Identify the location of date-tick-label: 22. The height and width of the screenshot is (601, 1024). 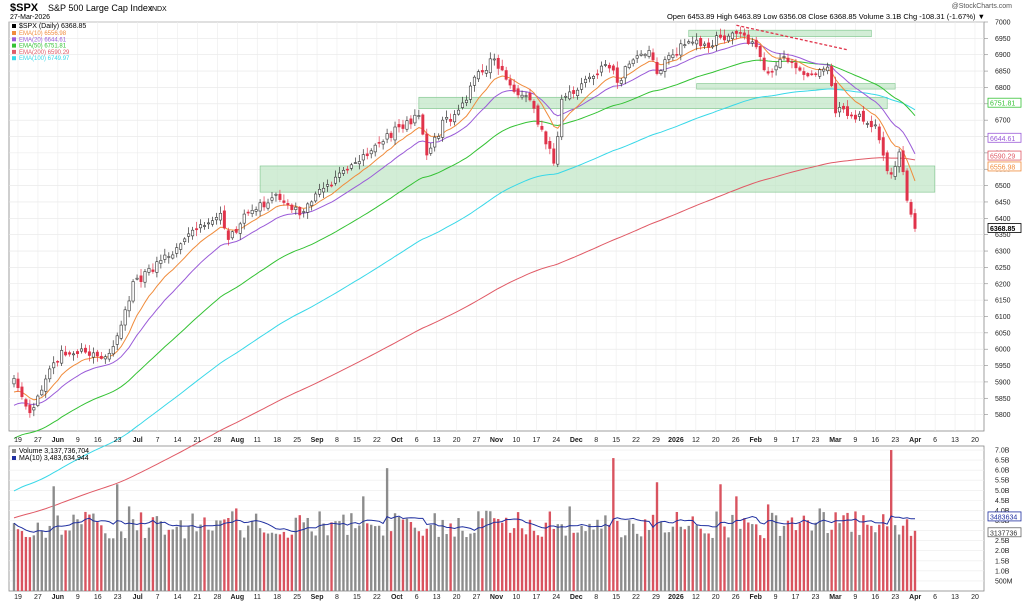
(636, 440).